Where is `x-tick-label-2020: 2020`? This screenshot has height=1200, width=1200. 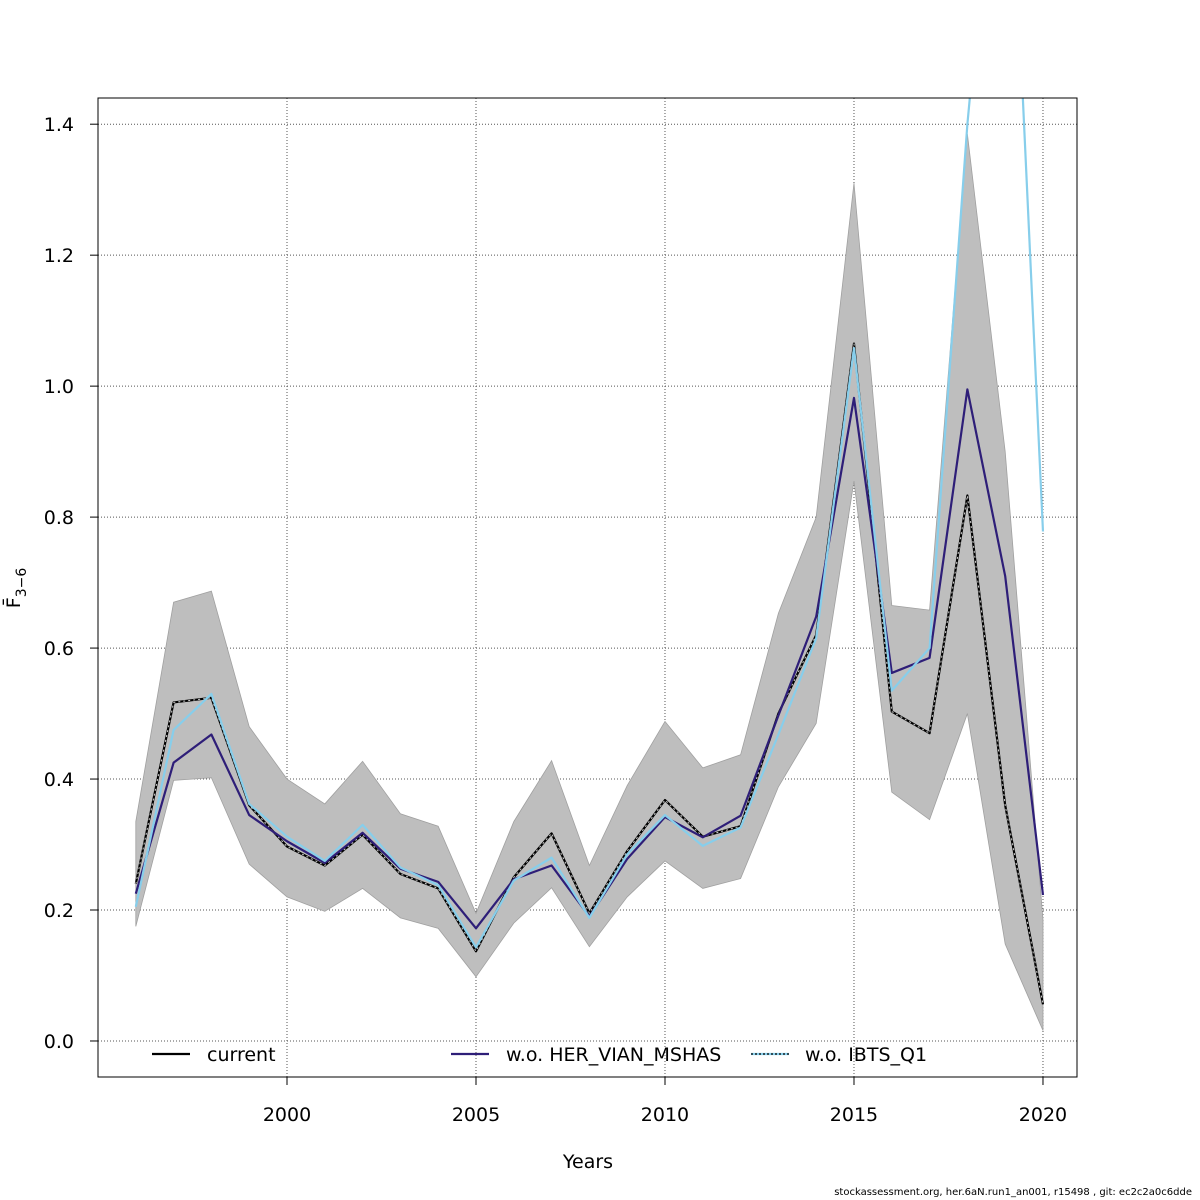
x-tick-label-2020: 2020 is located at coordinates (1043, 1115).